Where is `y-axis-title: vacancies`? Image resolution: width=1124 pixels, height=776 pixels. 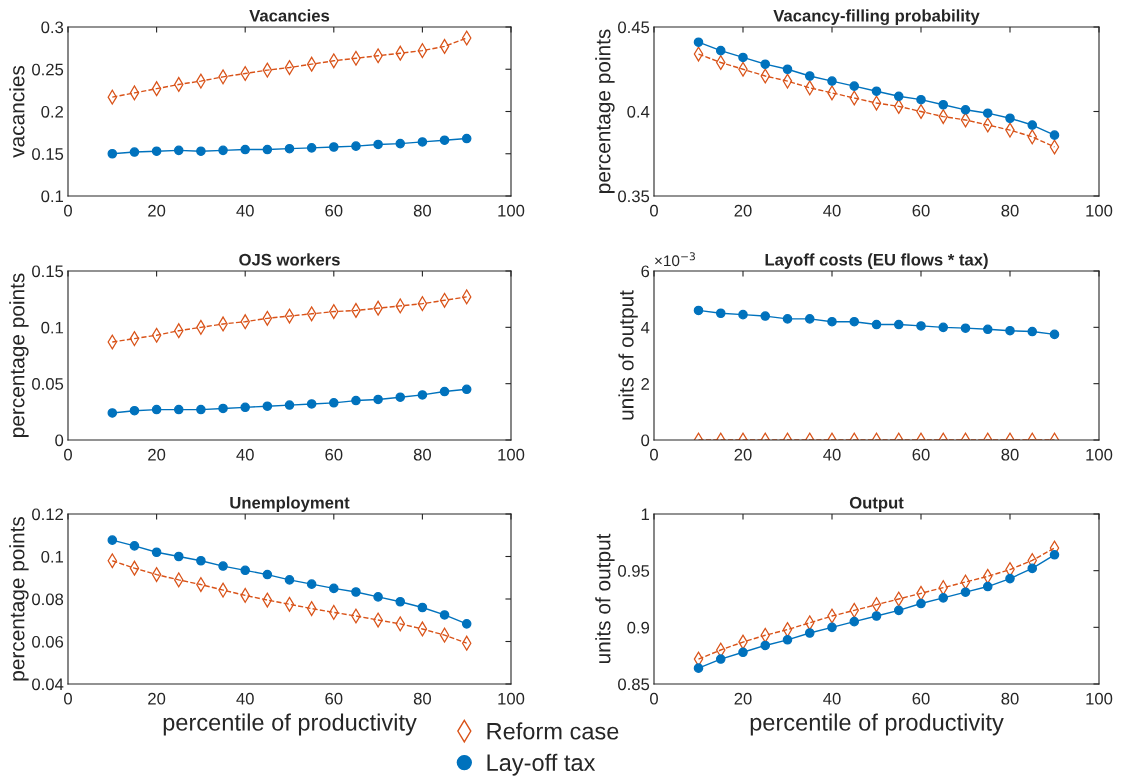 y-axis-title: vacancies is located at coordinates (17, 111).